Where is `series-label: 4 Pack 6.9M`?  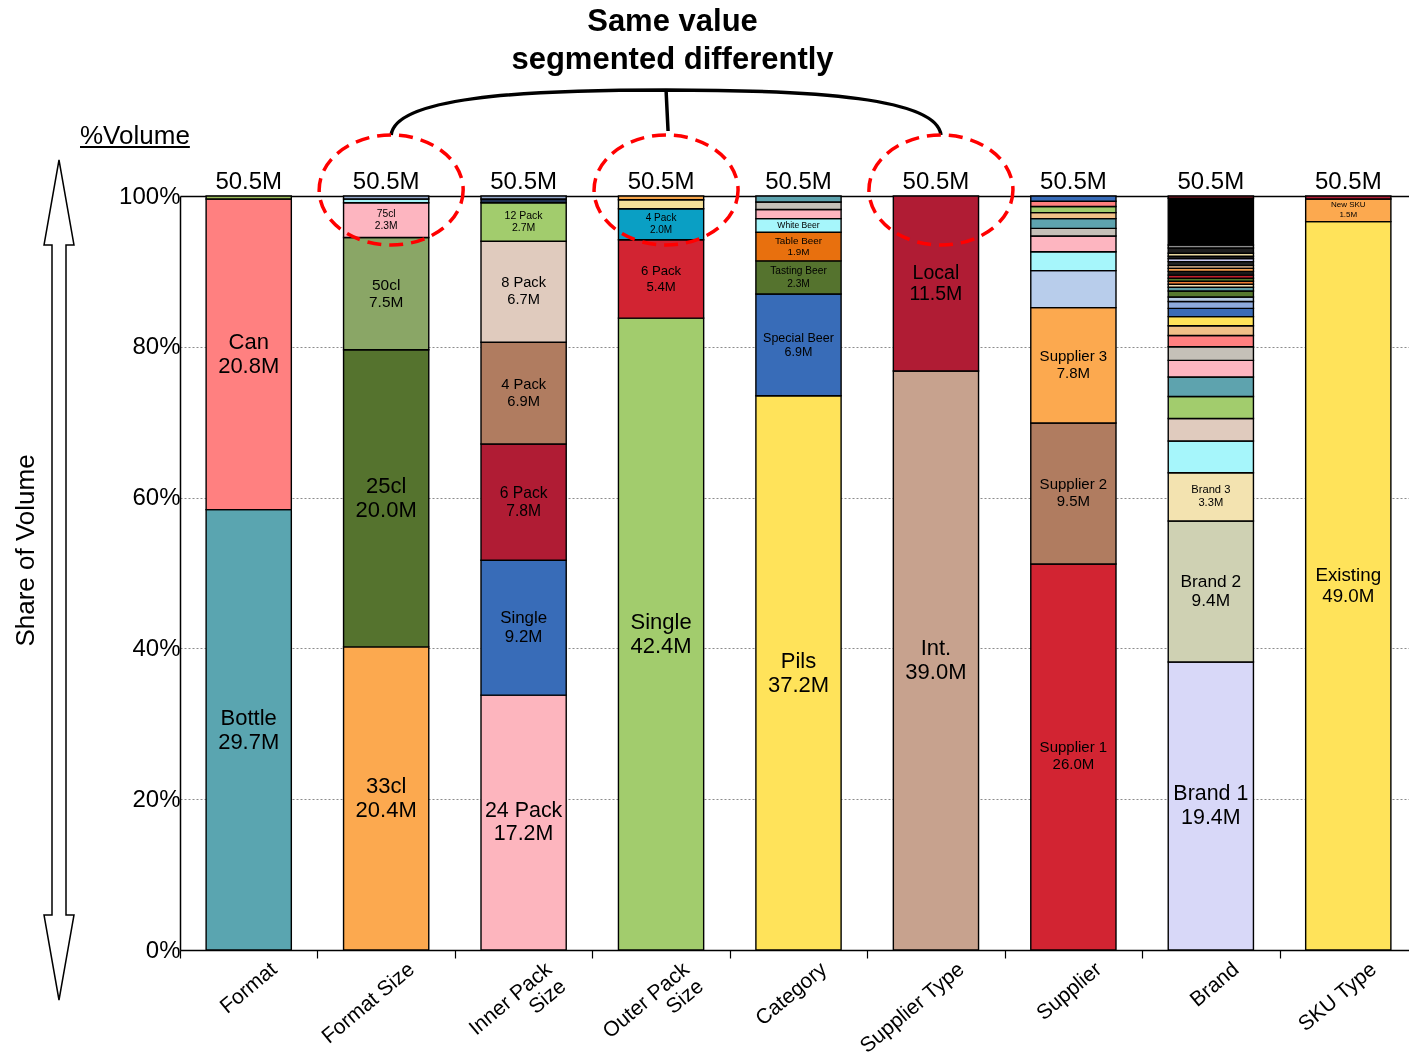 series-label: 4 Pack 6.9M is located at coordinates (524, 392).